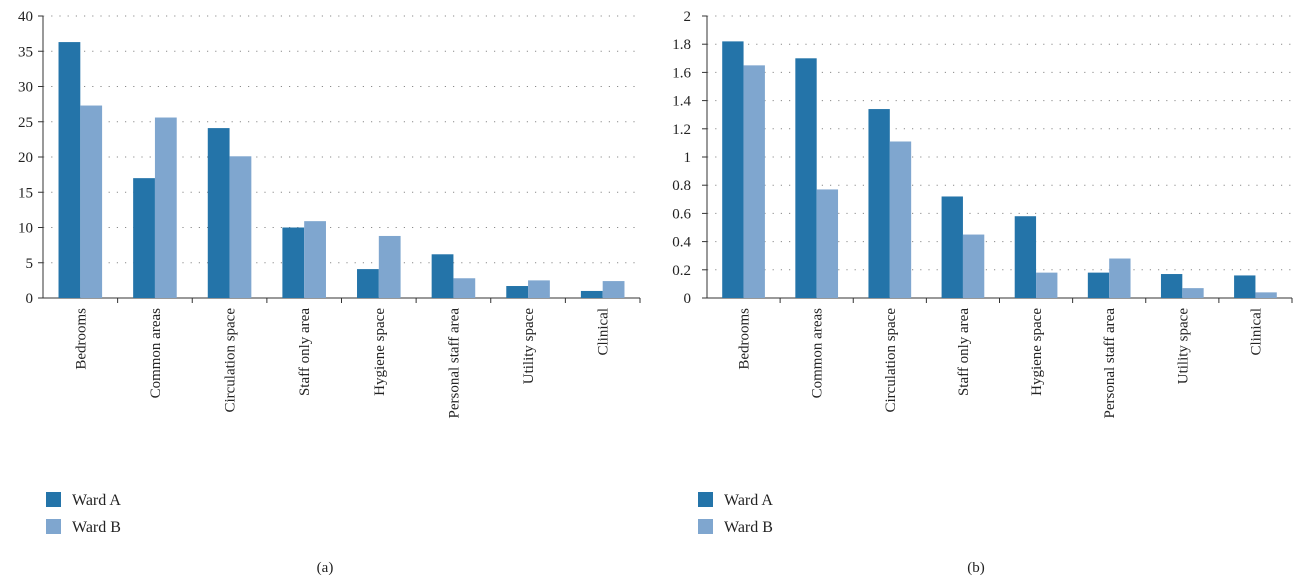  I want to click on y-tick-label: 0.4, so click(681, 243).